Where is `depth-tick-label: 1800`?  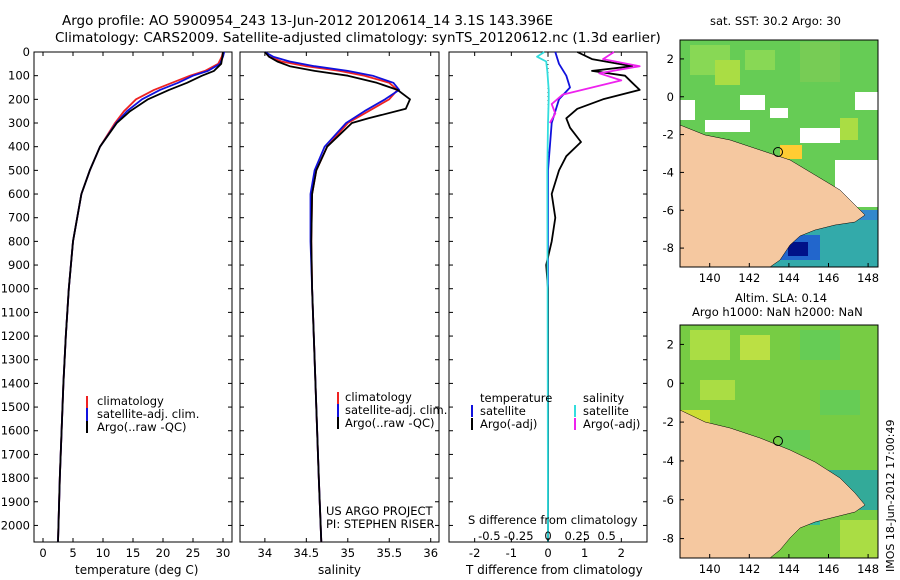
depth-tick-label: 1800 is located at coordinates (15, 478).